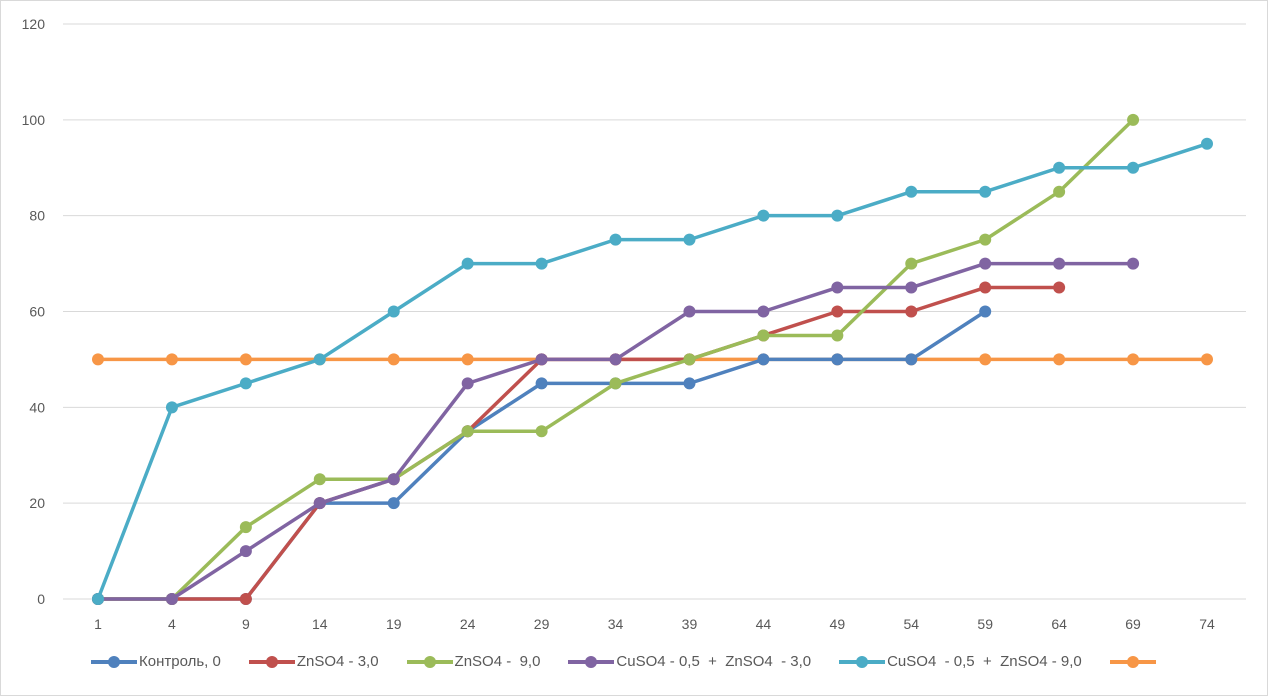  I want to click on y-tick-label: 20, so click(37, 503).